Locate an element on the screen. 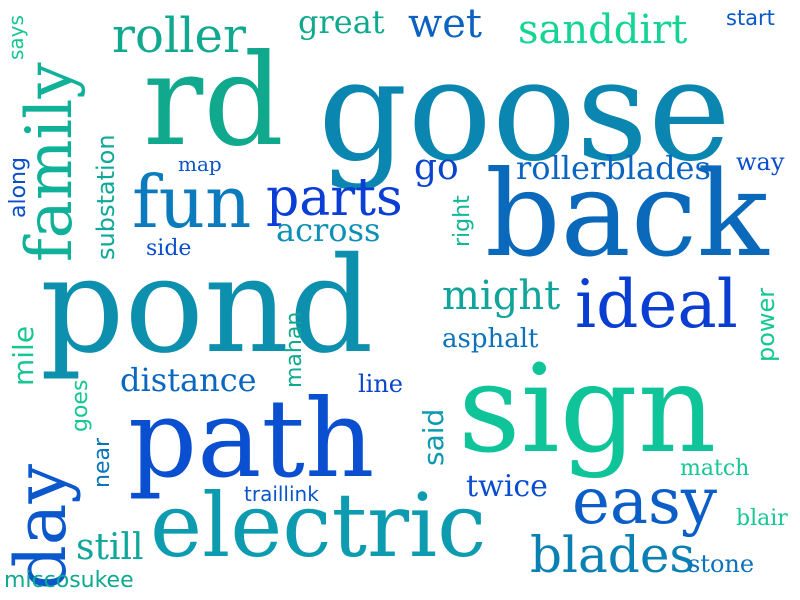  word-start: start is located at coordinates (750, 18).